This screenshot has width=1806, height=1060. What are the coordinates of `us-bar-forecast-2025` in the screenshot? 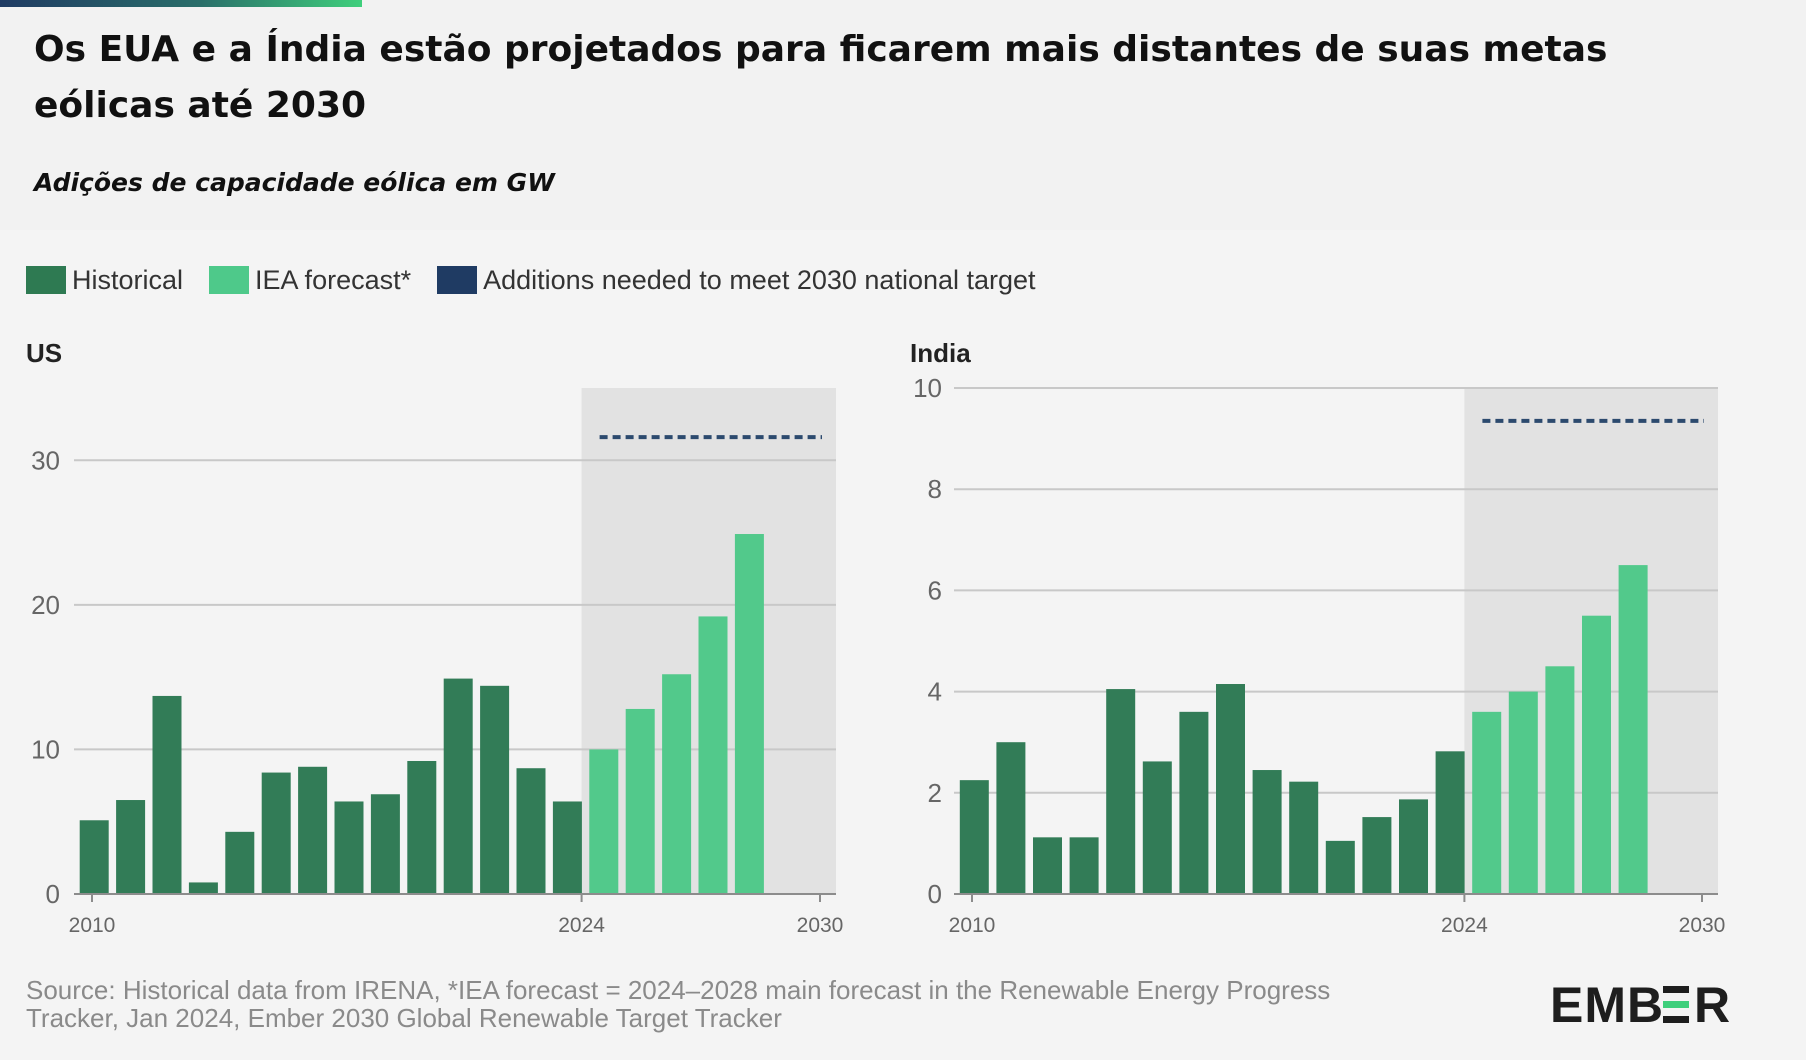 It's located at (640, 801).